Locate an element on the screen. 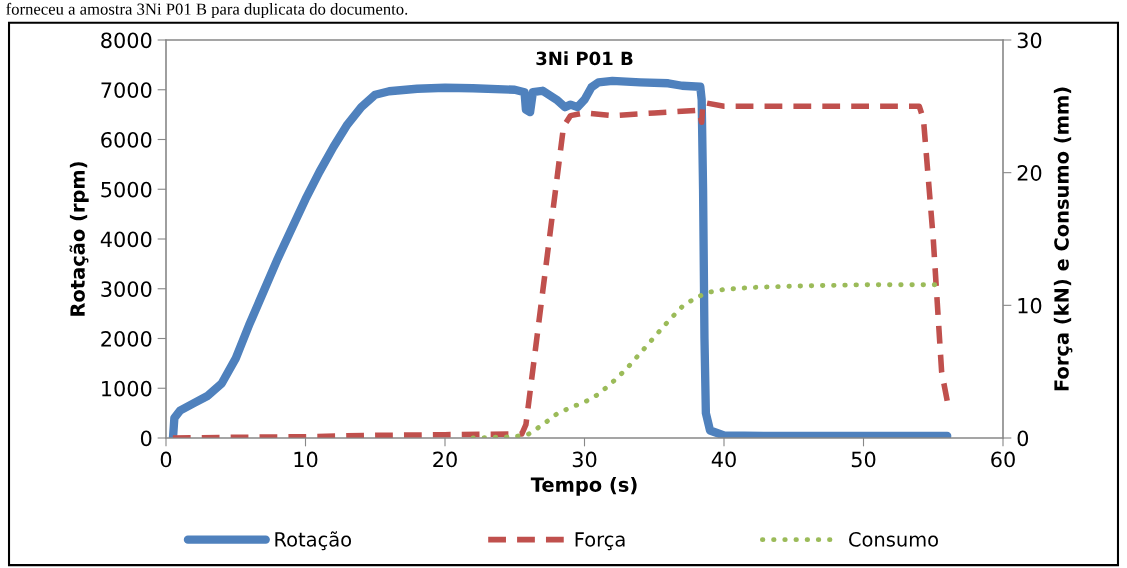  y-tick-label: 5000 is located at coordinates (126, 189).